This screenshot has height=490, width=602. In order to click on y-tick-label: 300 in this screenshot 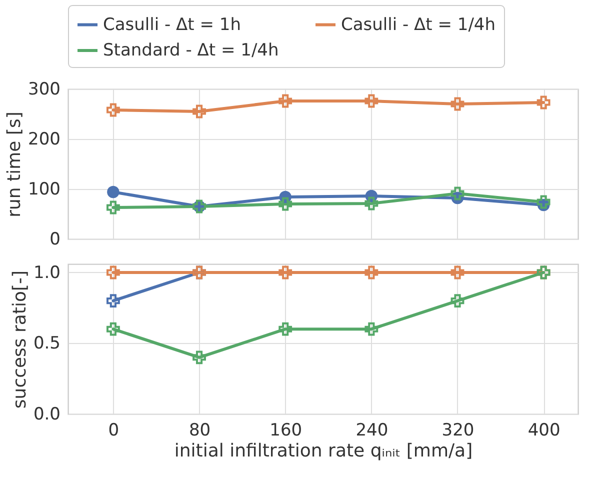, I will do `click(44, 90)`.